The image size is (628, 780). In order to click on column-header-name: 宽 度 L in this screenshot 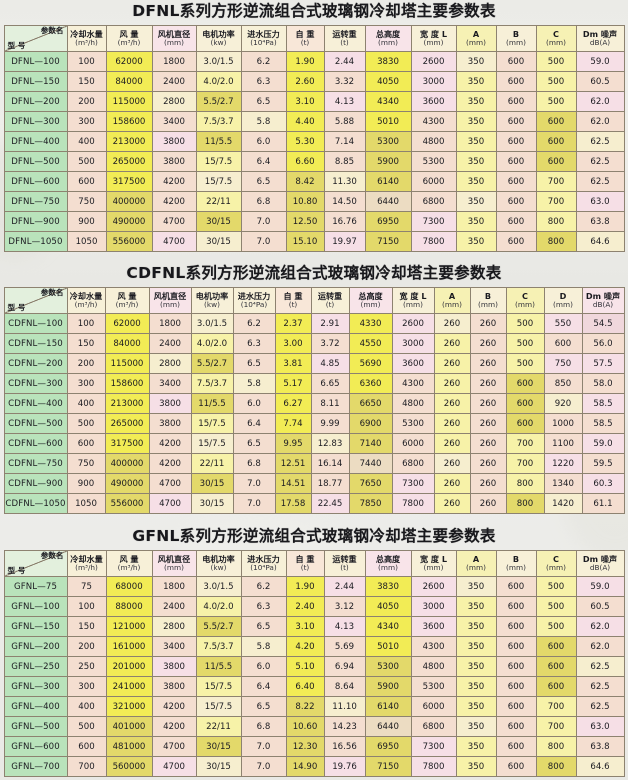, I will do `click(433, 33)`.